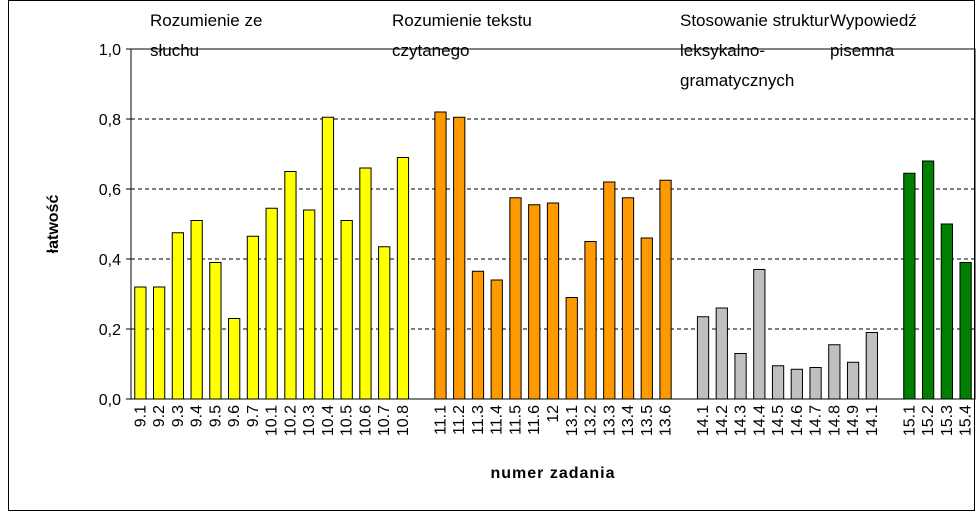  Describe the element at coordinates (272, 420) in the screenshot. I see `x-tick-label: 10.1` at that location.